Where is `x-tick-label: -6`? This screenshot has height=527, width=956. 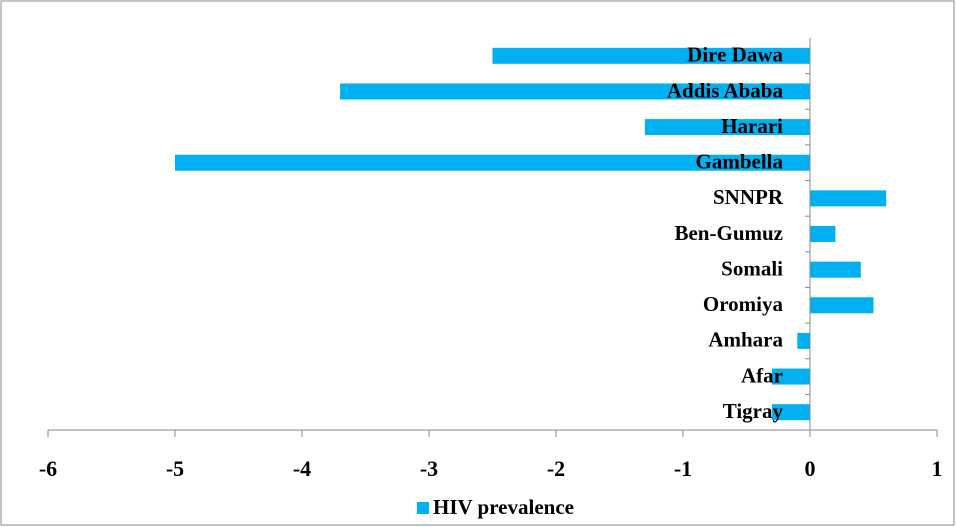 x-tick-label: -6 is located at coordinates (48, 468).